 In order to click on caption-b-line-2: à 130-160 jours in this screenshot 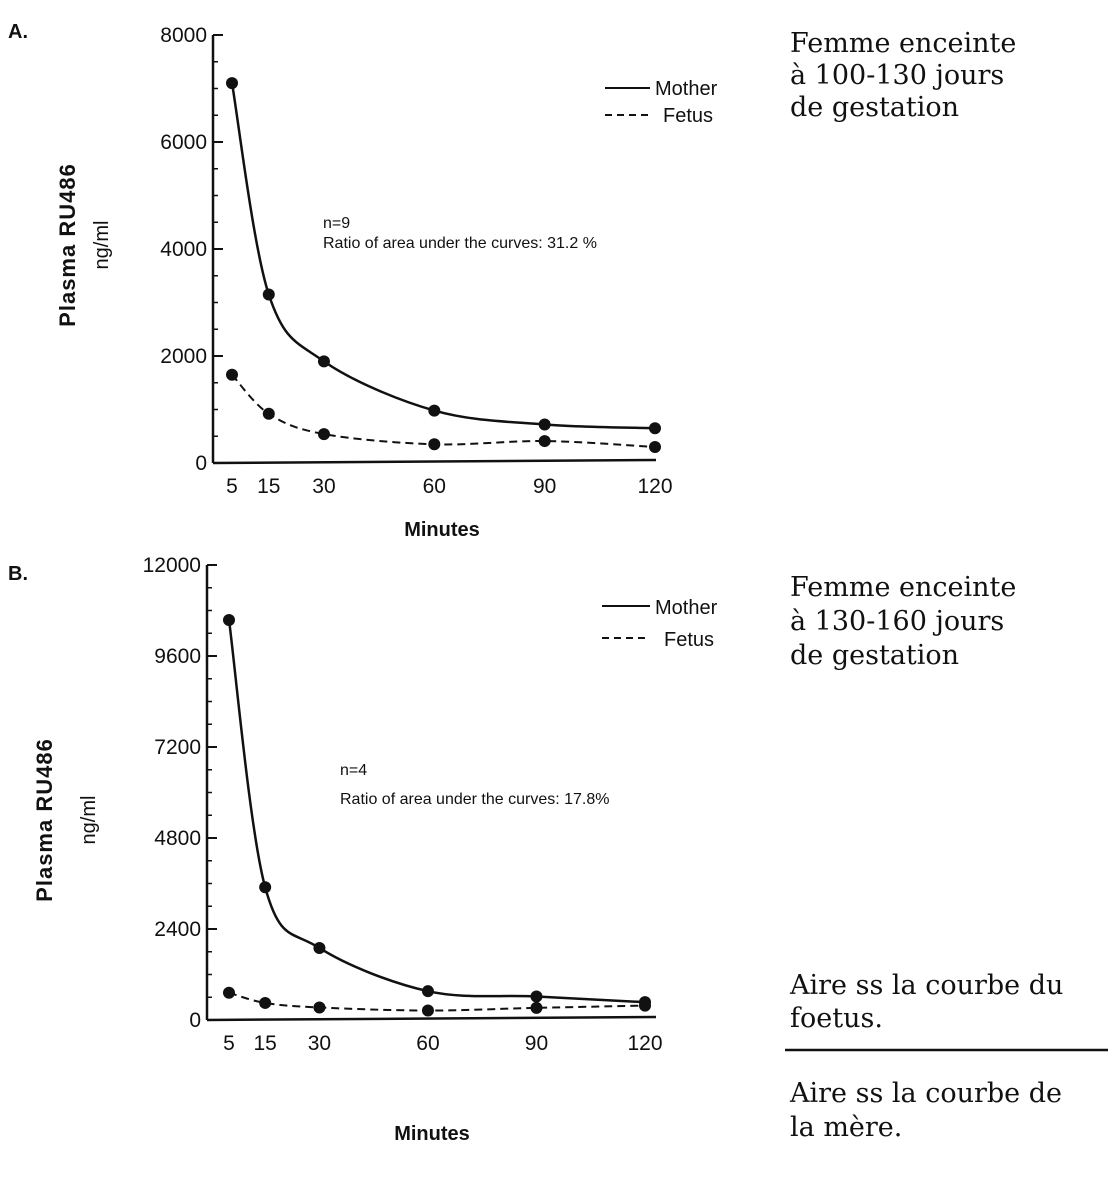, I will do `click(897, 621)`.